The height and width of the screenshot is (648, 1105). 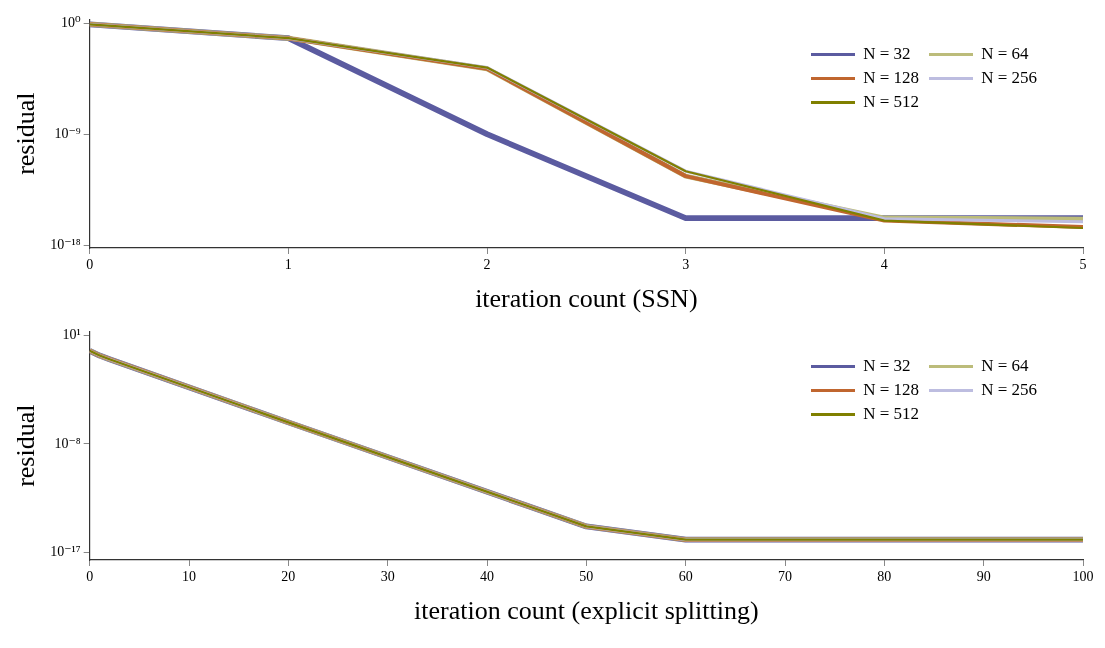 What do you see at coordinates (1083, 265) in the screenshot?
I see `x-tick-label: 5` at bounding box center [1083, 265].